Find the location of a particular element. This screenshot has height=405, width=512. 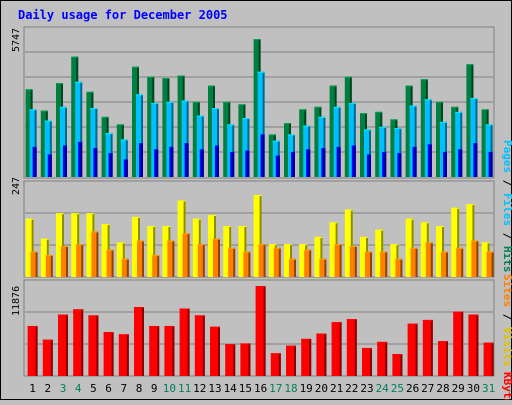

bar-sites-19-shadow is located at coordinates (310, 263).